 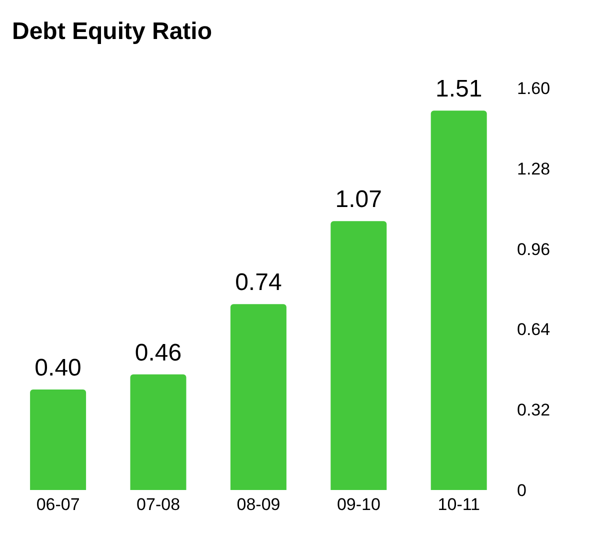 What do you see at coordinates (158, 352) in the screenshot?
I see `data-label: 0.46` at bounding box center [158, 352].